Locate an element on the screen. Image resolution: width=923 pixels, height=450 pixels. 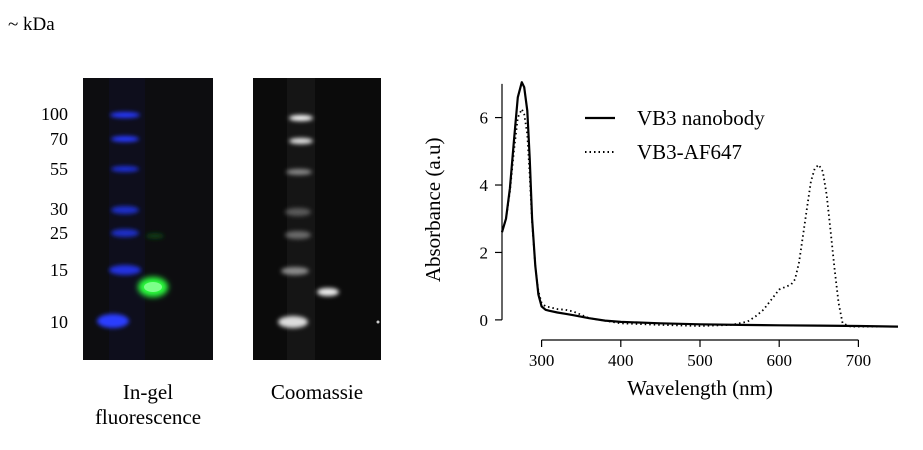
coomassie-gel-image is located at coordinates (317, 219).